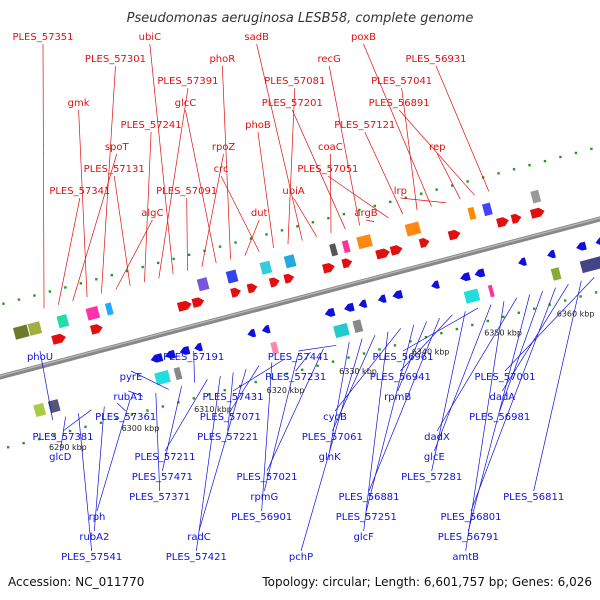 This screenshot has width=600, height=600. What do you see at coordinates (159, 497) in the screenshot?
I see `reverse-gene-label: PLES_57371` at bounding box center [159, 497].